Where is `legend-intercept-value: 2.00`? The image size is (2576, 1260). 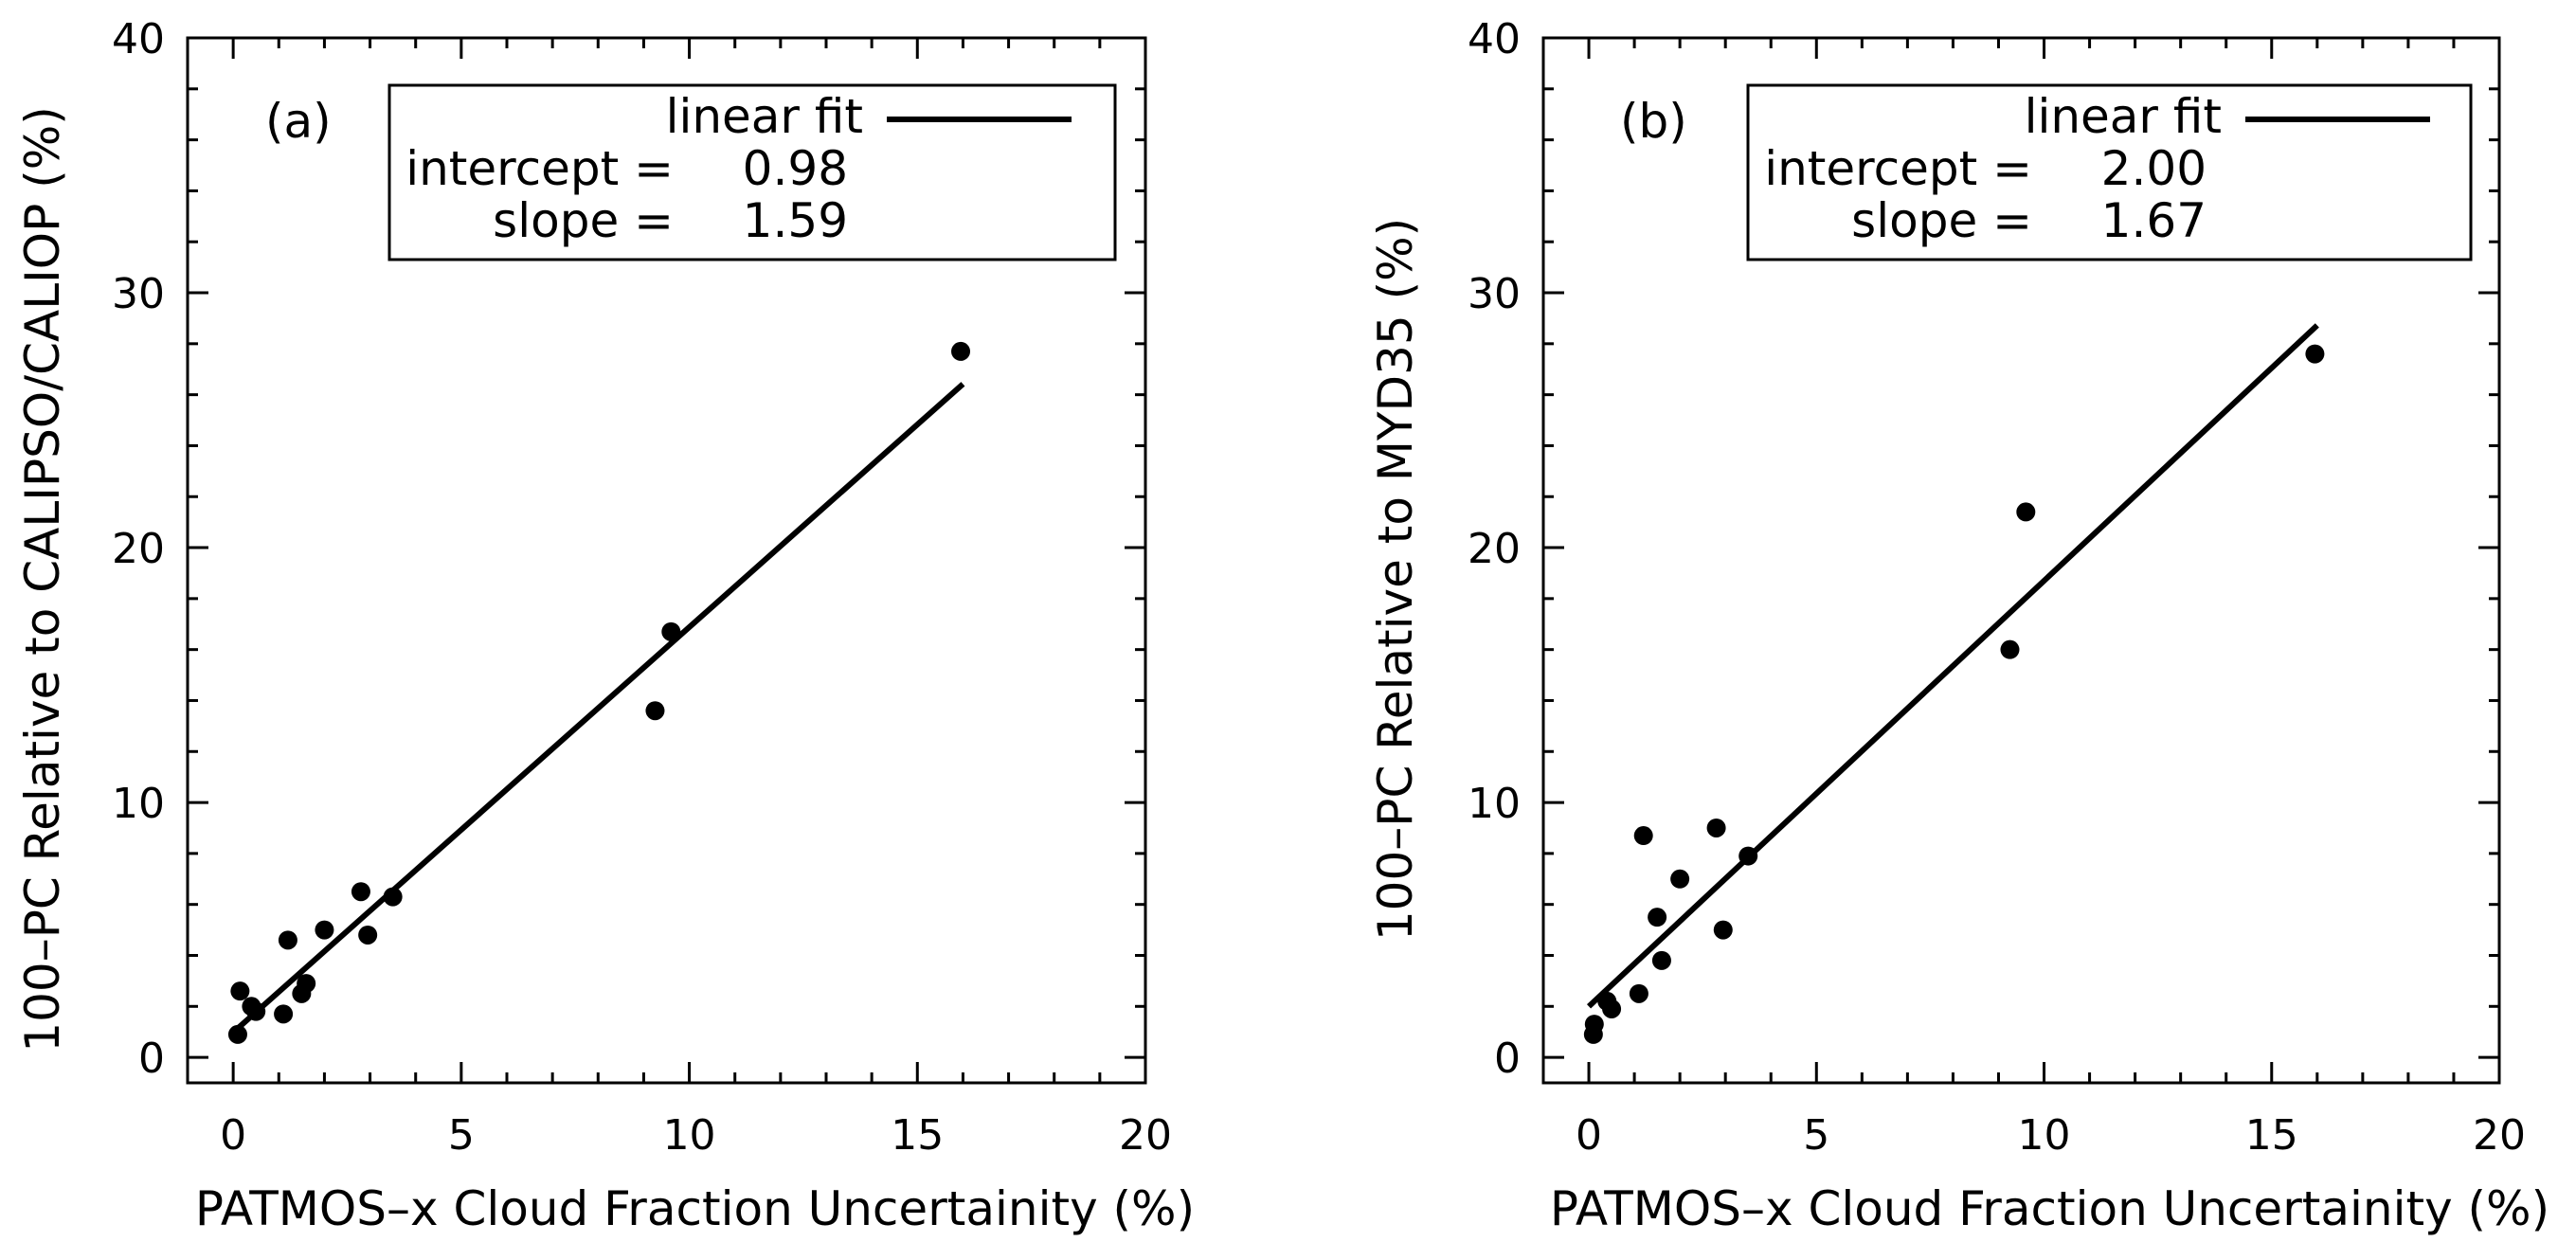 legend-intercept-value: 2.00 is located at coordinates (2154, 168).